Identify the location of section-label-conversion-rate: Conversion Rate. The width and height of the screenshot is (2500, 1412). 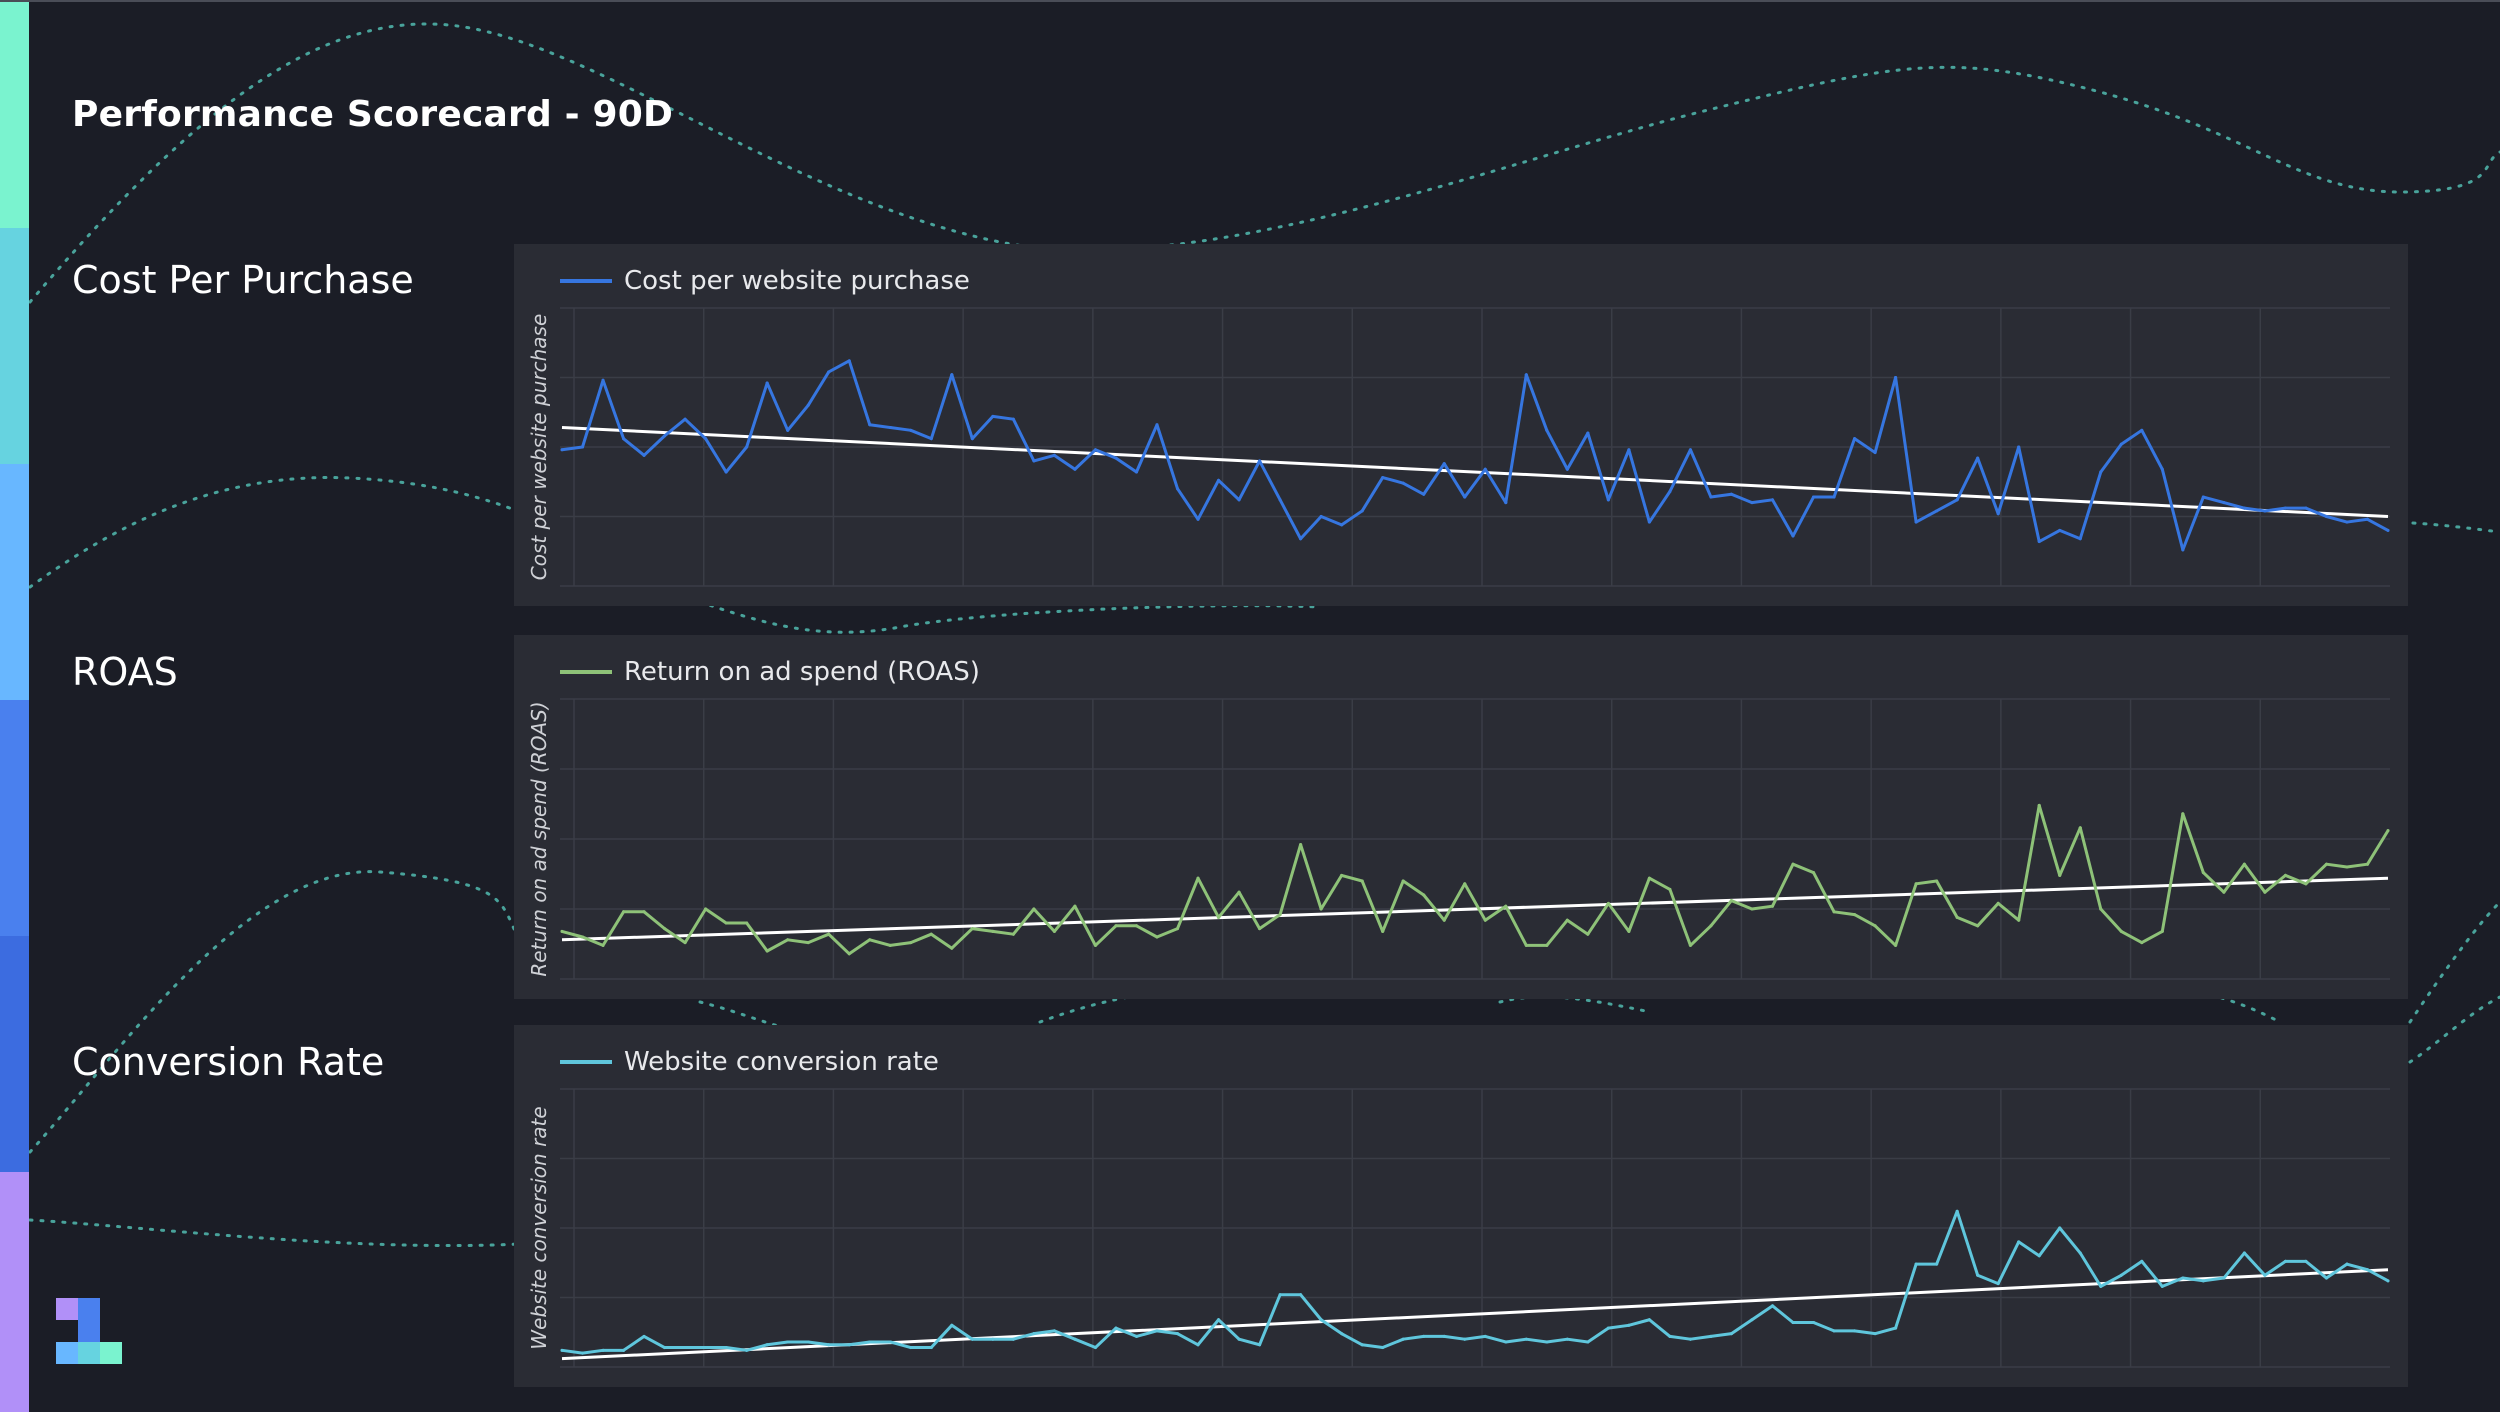
(228, 1062).